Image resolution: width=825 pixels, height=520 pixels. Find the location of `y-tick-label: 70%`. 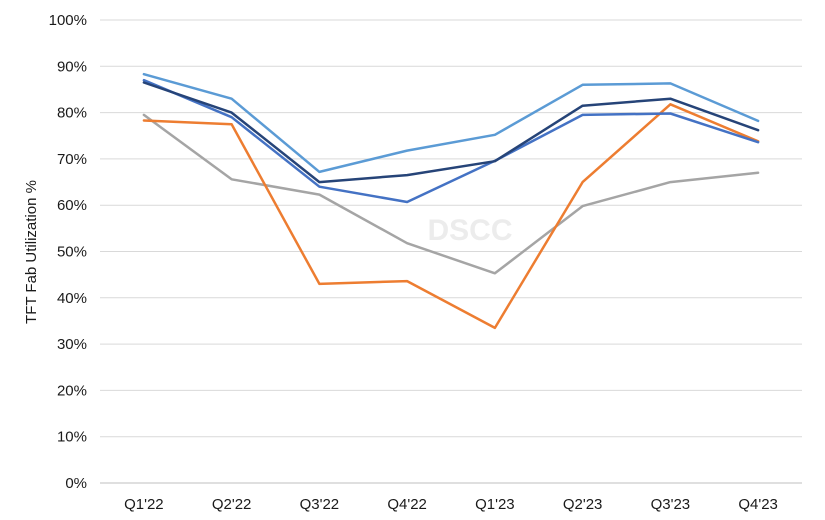

y-tick-label: 70% is located at coordinates (72, 159).